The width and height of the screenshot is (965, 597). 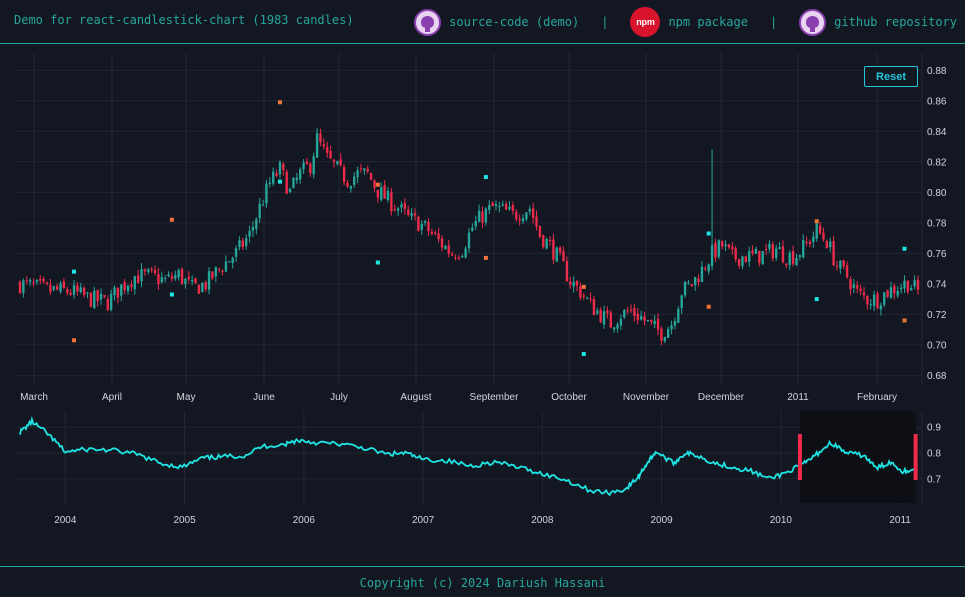 I want to click on source-code-label: source-code (demo), so click(x=514, y=22).